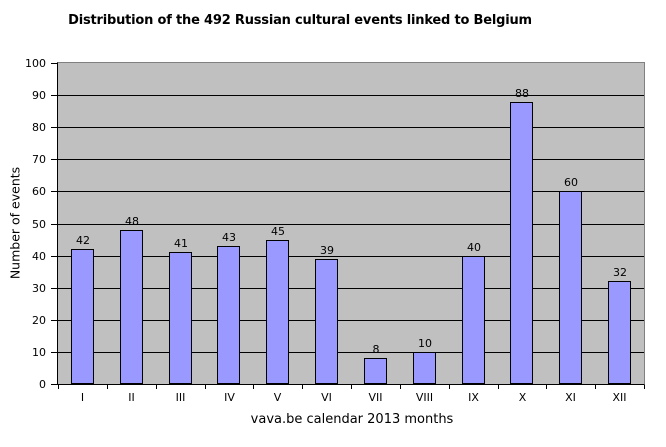  I want to click on y-tick-label-60: 60, so click(39, 191).